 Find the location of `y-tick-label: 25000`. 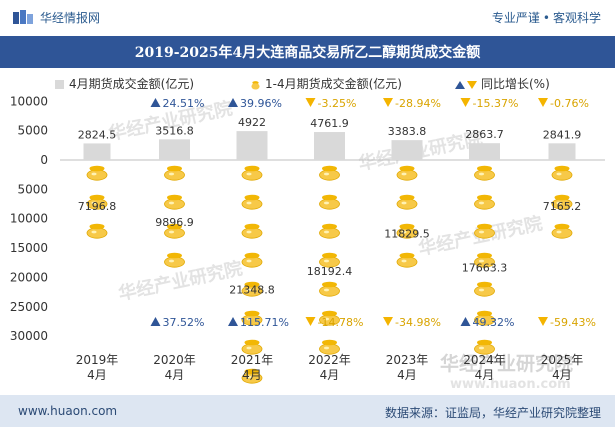

y-tick-label: 25000 is located at coordinates (29, 307).